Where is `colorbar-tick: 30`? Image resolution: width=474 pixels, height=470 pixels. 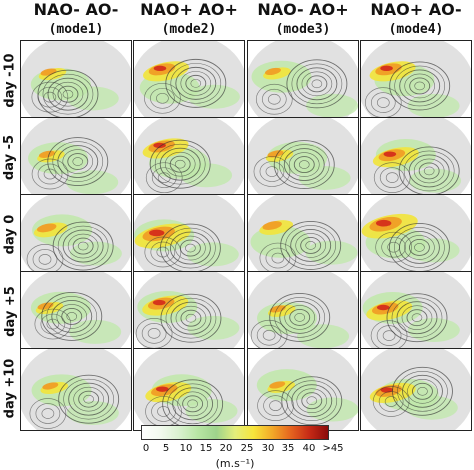 colorbar-tick: 30 is located at coordinates (268, 448).